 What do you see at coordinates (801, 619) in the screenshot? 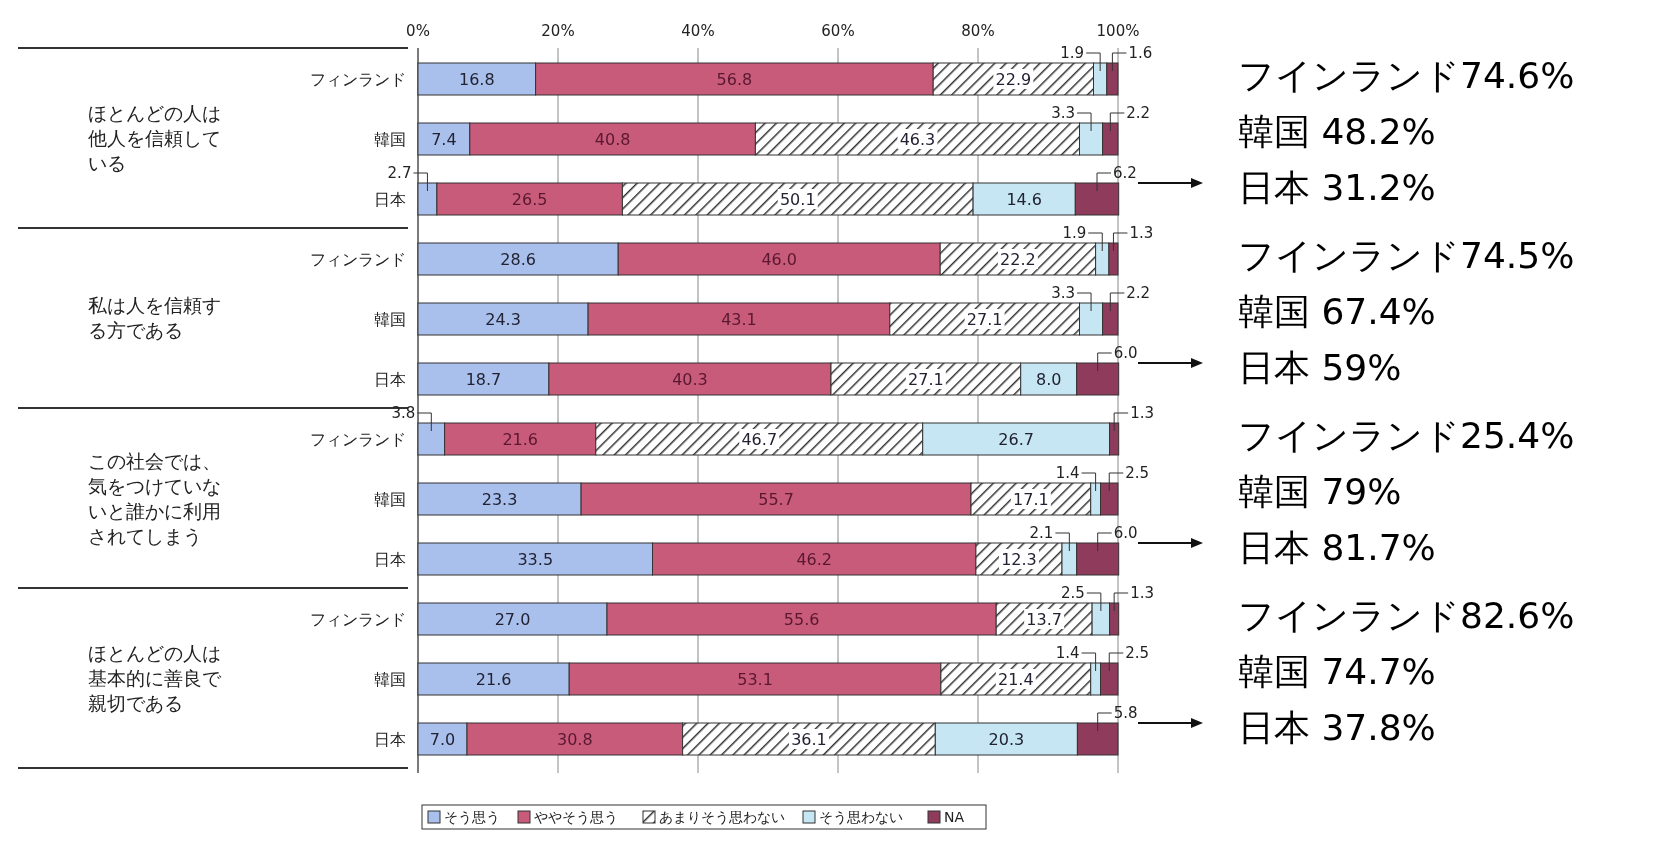
I see `data-label: 55.6` at bounding box center [801, 619].